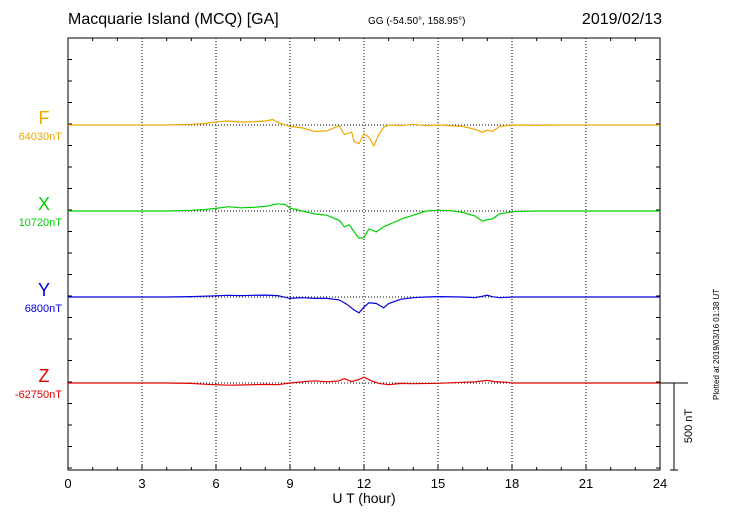 Image resolution: width=730 pixels, height=520 pixels. What do you see at coordinates (621, 19) in the screenshot?
I see `chart-date: 2019/02/13` at bounding box center [621, 19].